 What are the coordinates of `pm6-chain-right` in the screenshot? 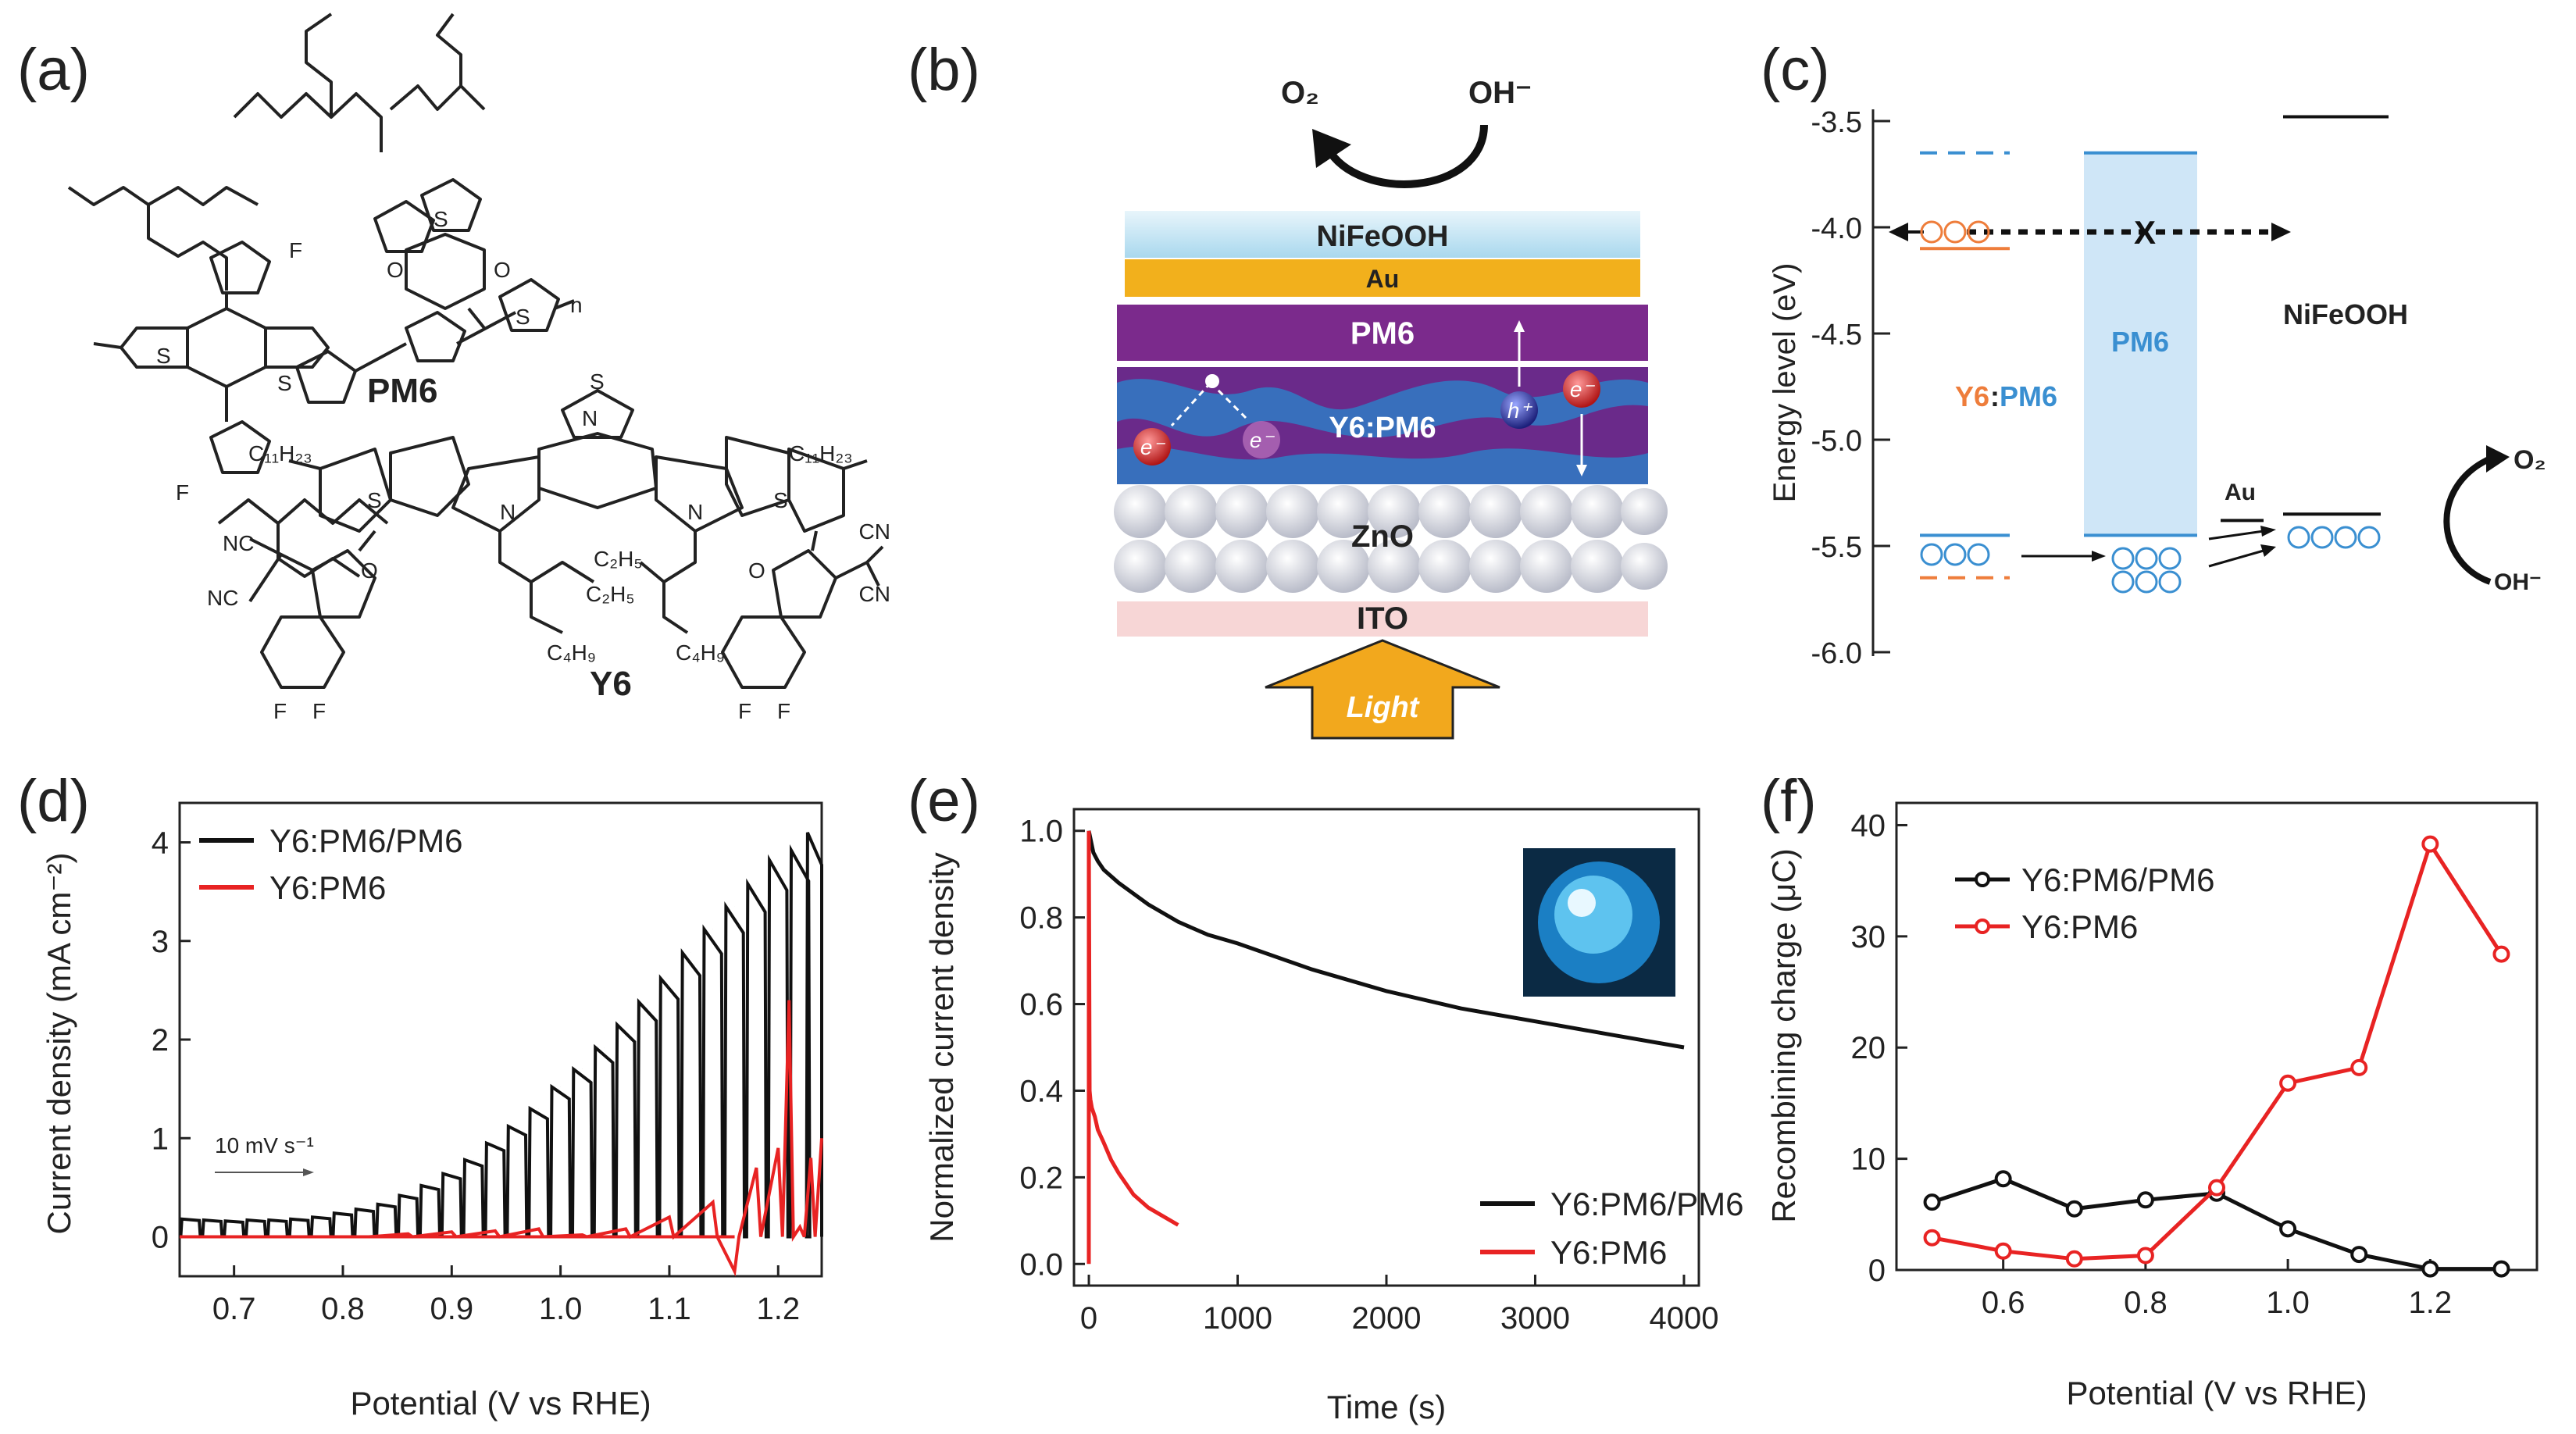 It's located at (437, 97).